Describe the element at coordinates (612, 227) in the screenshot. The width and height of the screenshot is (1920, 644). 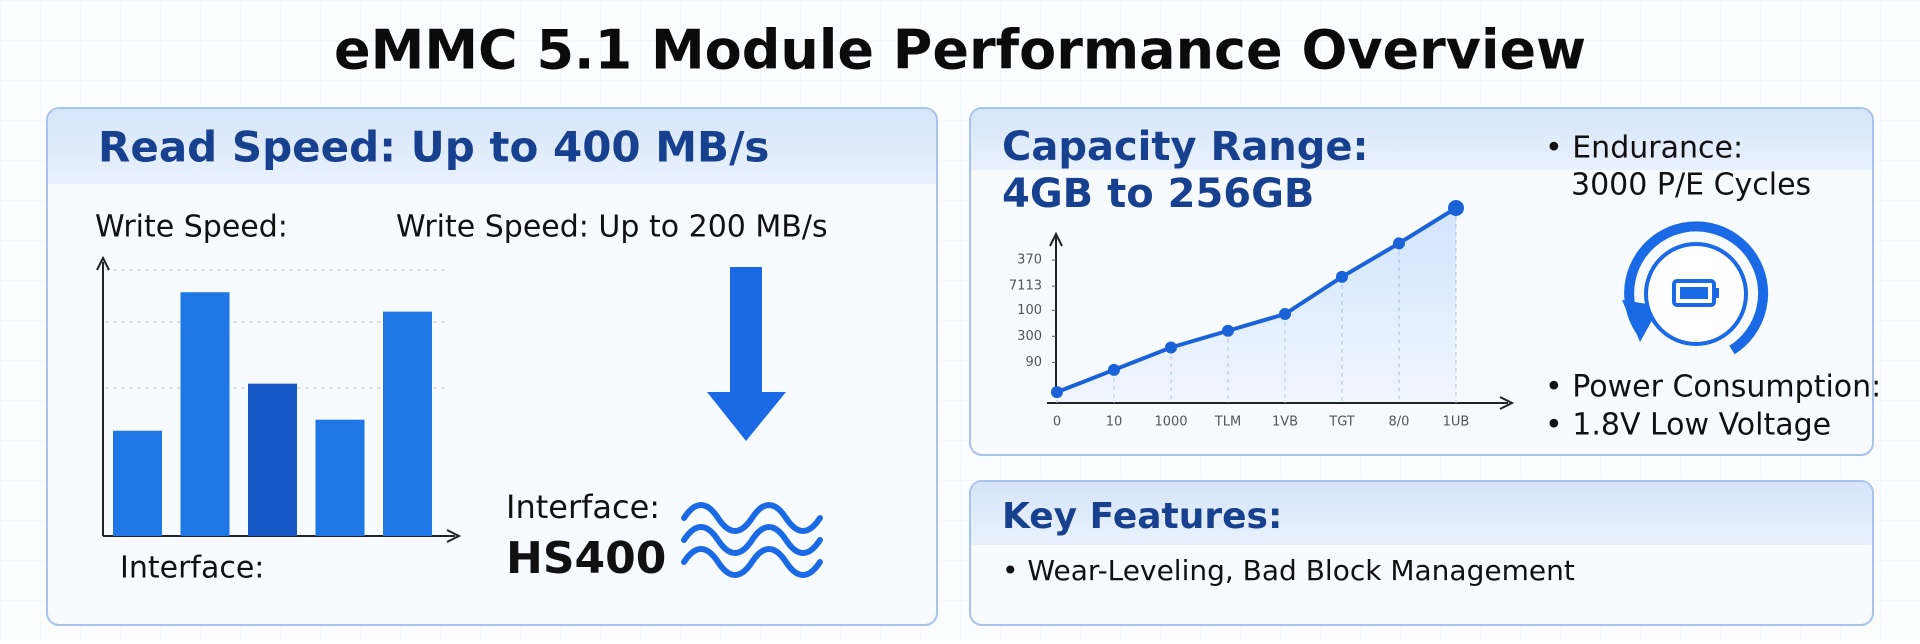
I see `label: Write Speed: Up to 200 MB/s` at that location.